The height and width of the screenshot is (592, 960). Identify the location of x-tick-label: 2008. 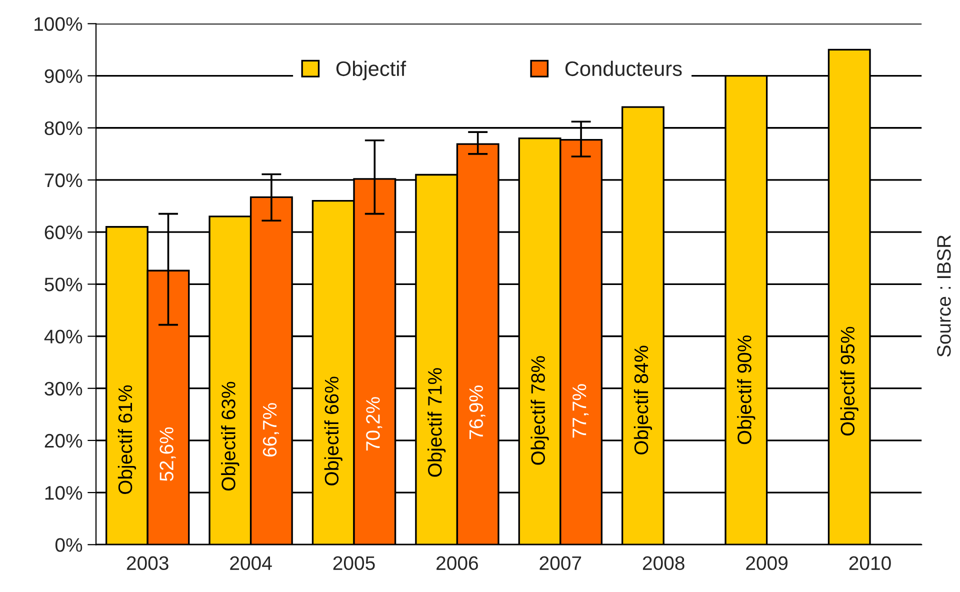
(663, 563).